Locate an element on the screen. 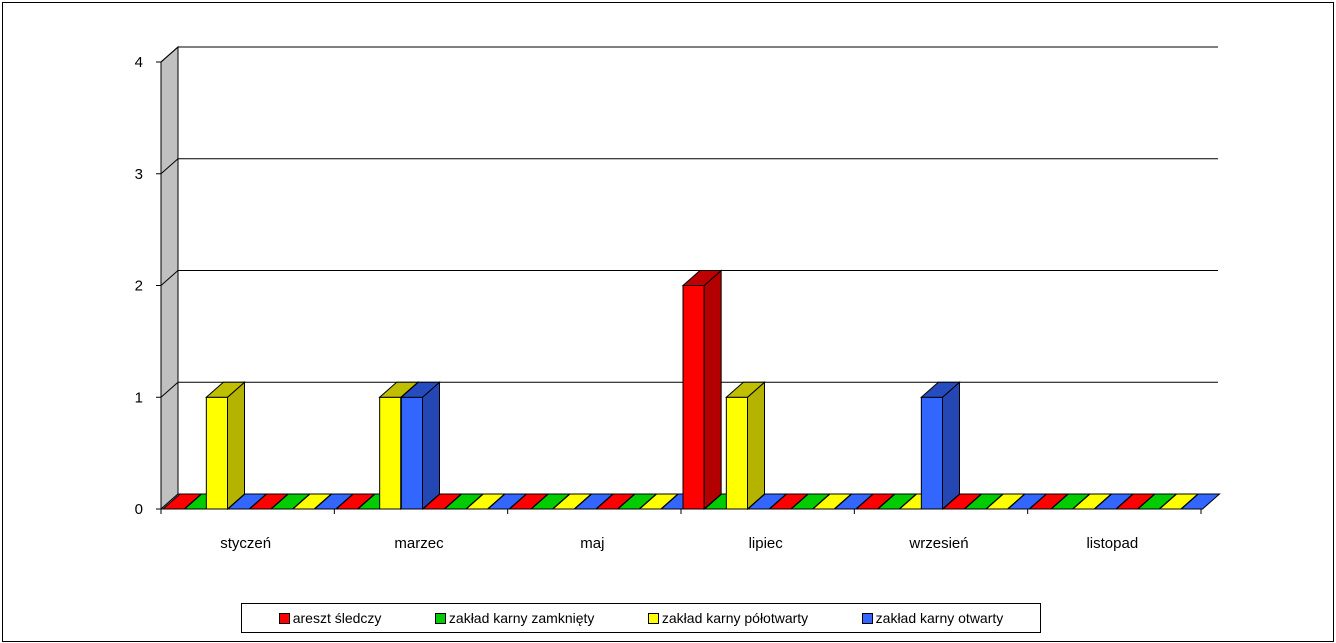 This screenshot has width=1336, height=643. y-tick-label: 3 is located at coordinates (139, 174).